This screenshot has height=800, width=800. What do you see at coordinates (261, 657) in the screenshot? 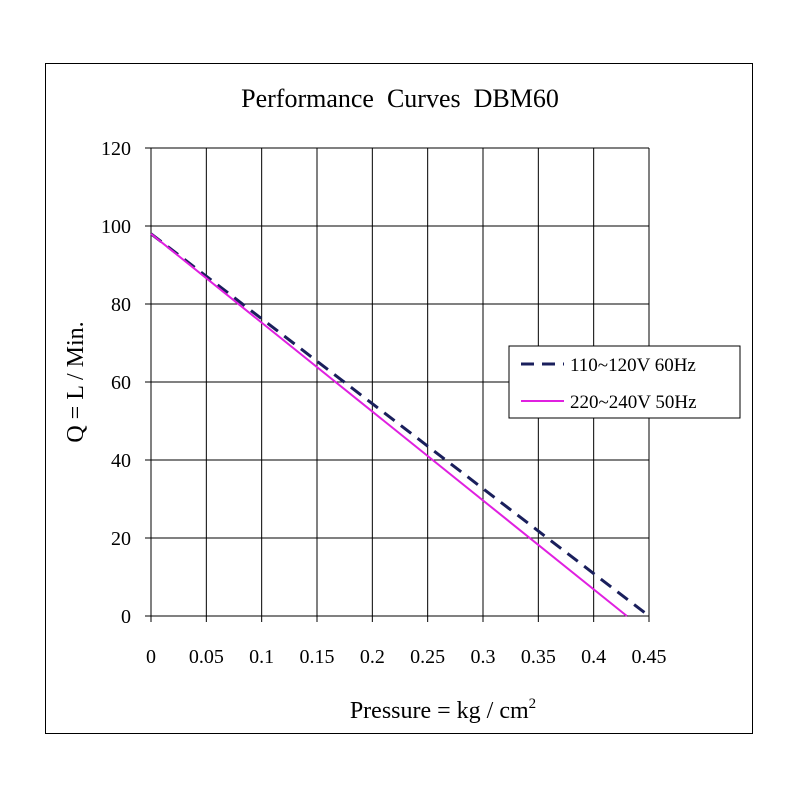
I see `x-tick-label: 0.1` at bounding box center [261, 657].